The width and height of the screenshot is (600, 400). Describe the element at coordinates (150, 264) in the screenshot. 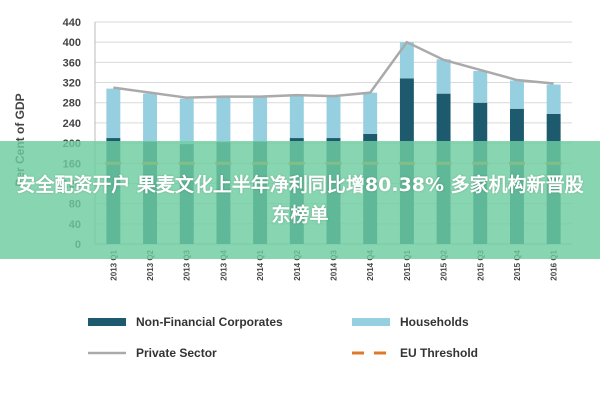

I see `x-tick-label: 2013 Q2` at that location.